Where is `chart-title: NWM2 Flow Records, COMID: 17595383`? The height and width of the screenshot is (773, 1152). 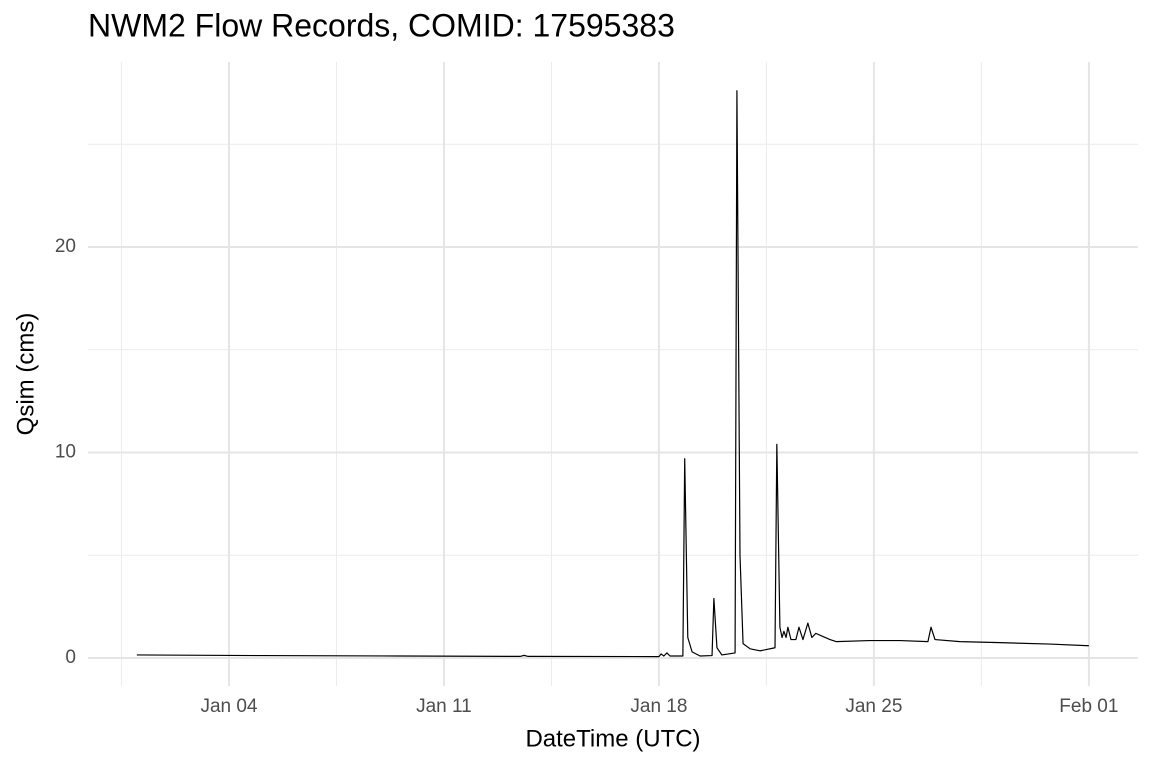 chart-title: NWM2 Flow Records, COMID: 17595383 is located at coordinates (381, 25).